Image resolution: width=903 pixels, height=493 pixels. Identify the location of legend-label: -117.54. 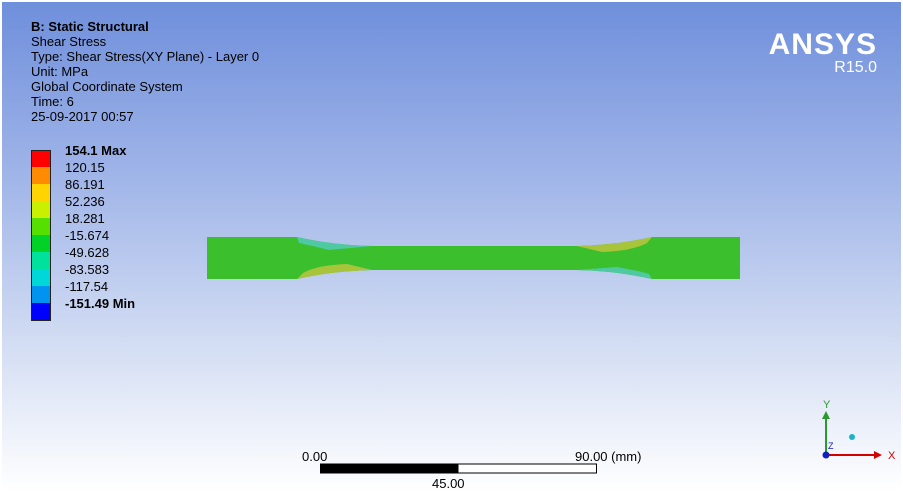
(87, 286).